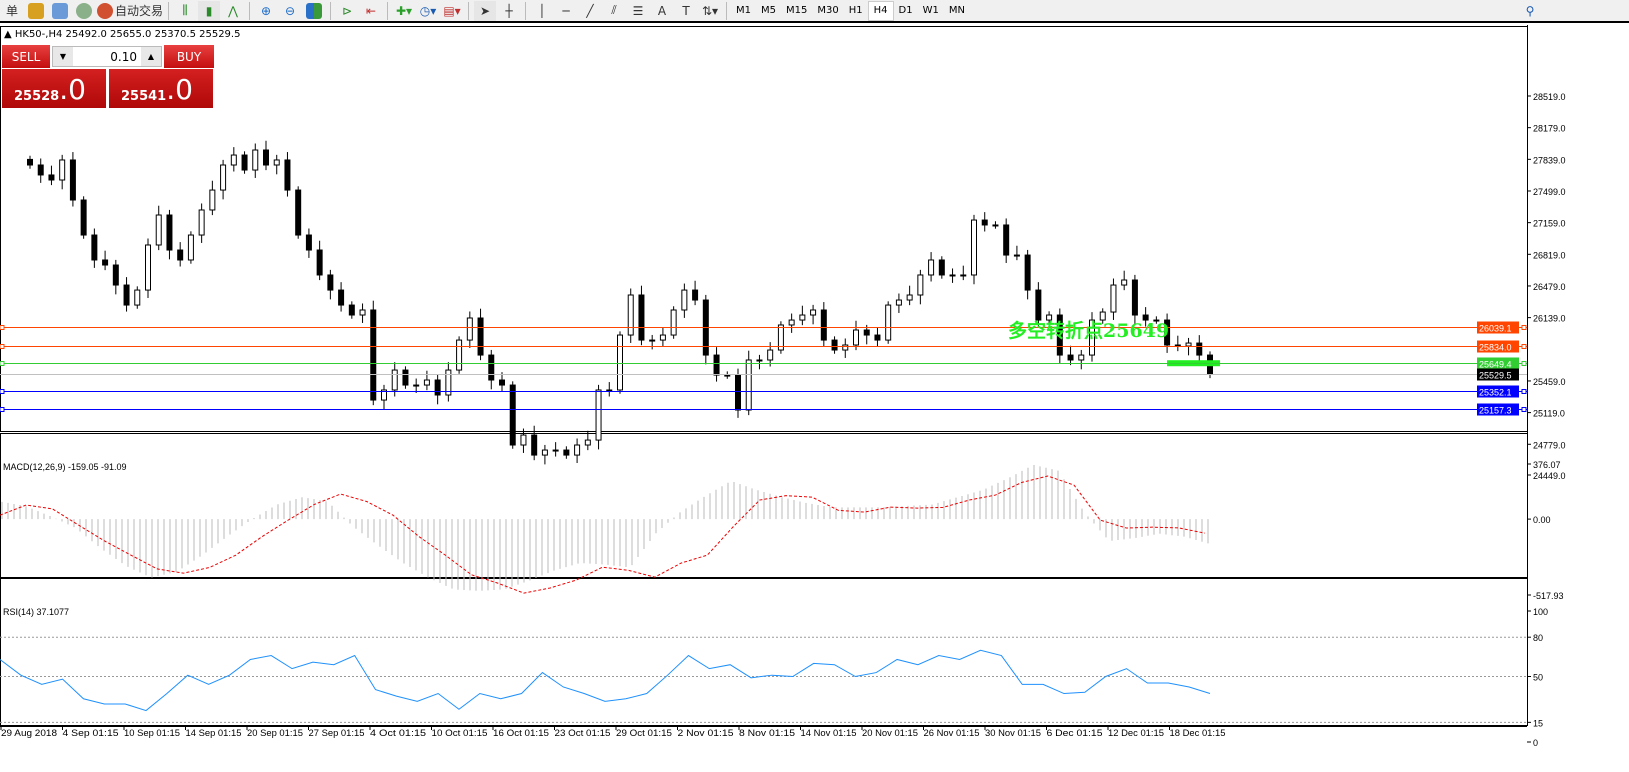  What do you see at coordinates (123, 57) in the screenshot?
I see `lot-size-input: 0.10` at bounding box center [123, 57].